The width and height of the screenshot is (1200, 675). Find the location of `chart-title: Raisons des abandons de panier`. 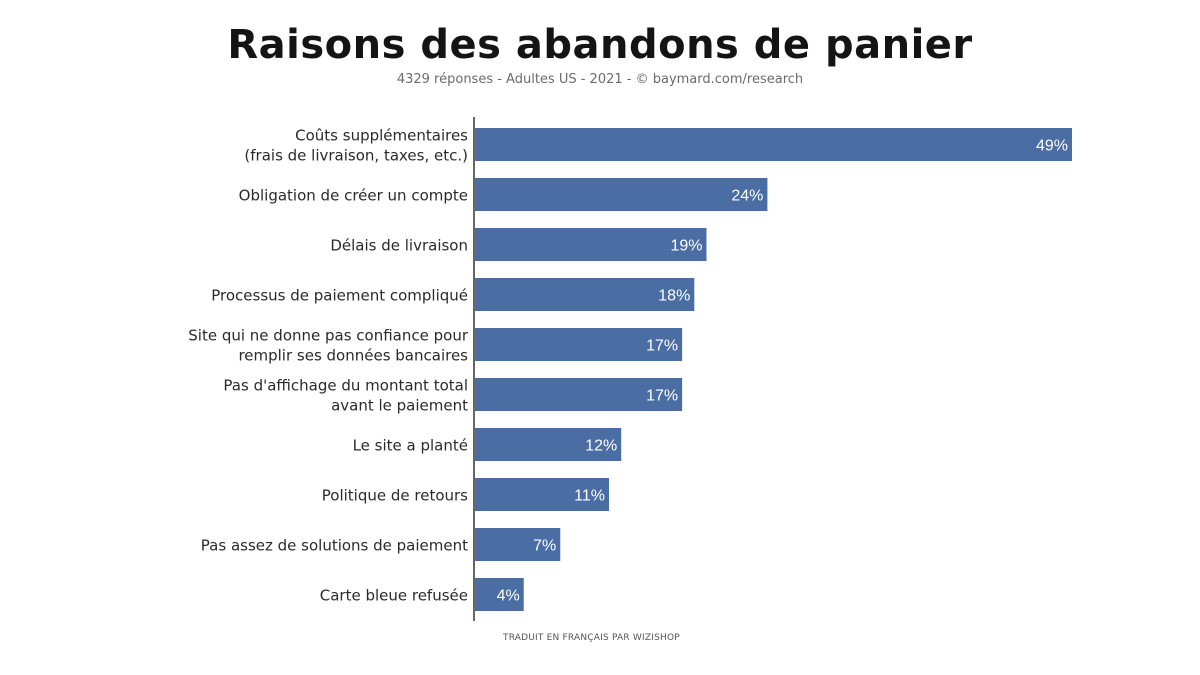

chart-title: Raisons des abandons de panier is located at coordinates (600, 45).